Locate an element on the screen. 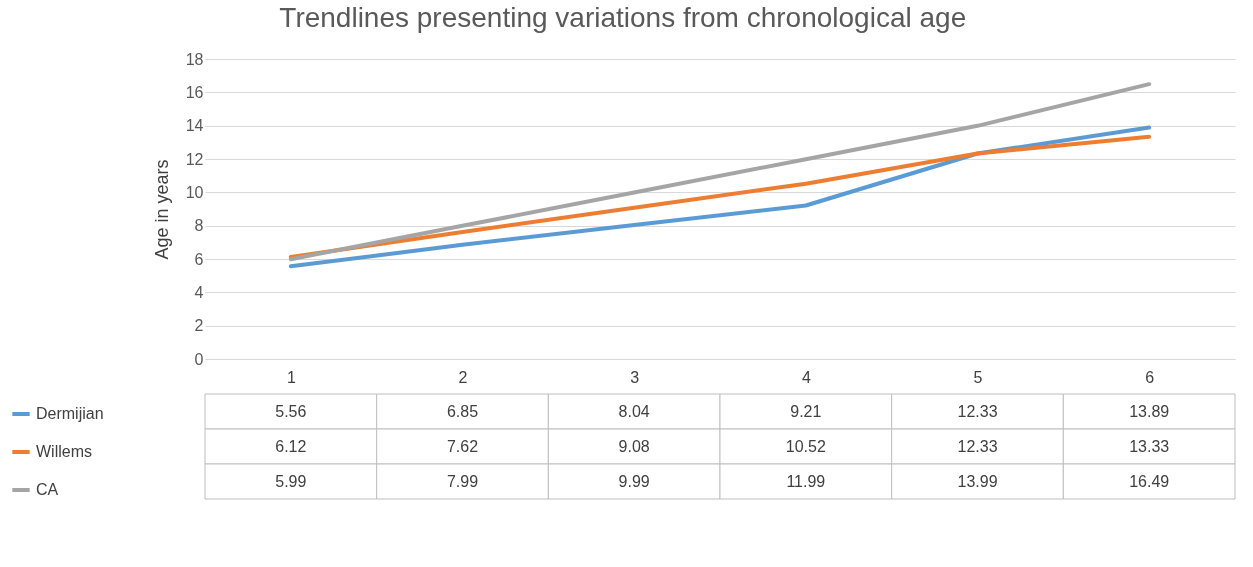 The image size is (1253, 567). data-label: 10.52 is located at coordinates (805, 446).